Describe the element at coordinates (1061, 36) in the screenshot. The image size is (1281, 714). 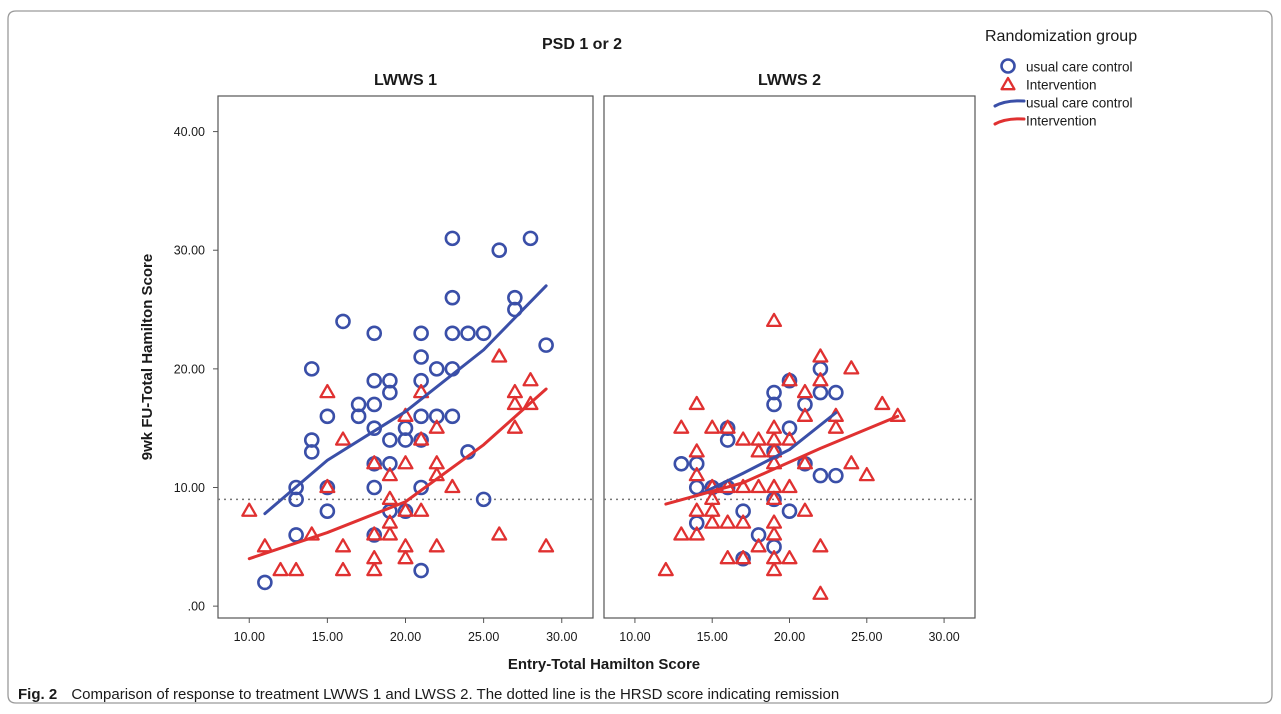
I see `legend-title: Randomization group` at that location.